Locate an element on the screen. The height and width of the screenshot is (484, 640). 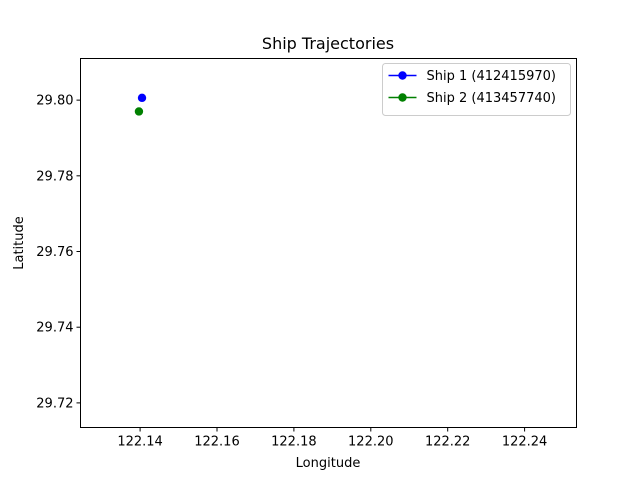
y-tick-label: 29.72 is located at coordinates (54, 403).